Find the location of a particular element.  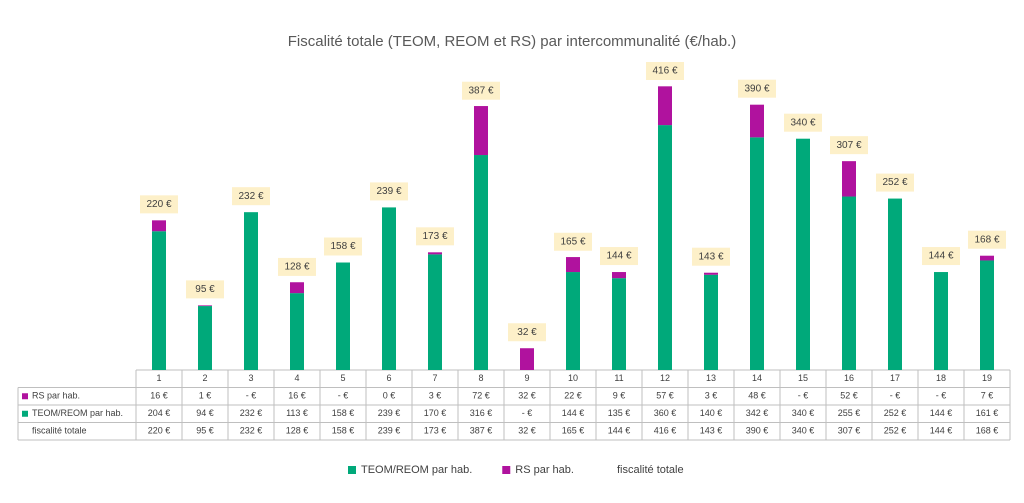

total-label: 307 € is located at coordinates (848, 145).